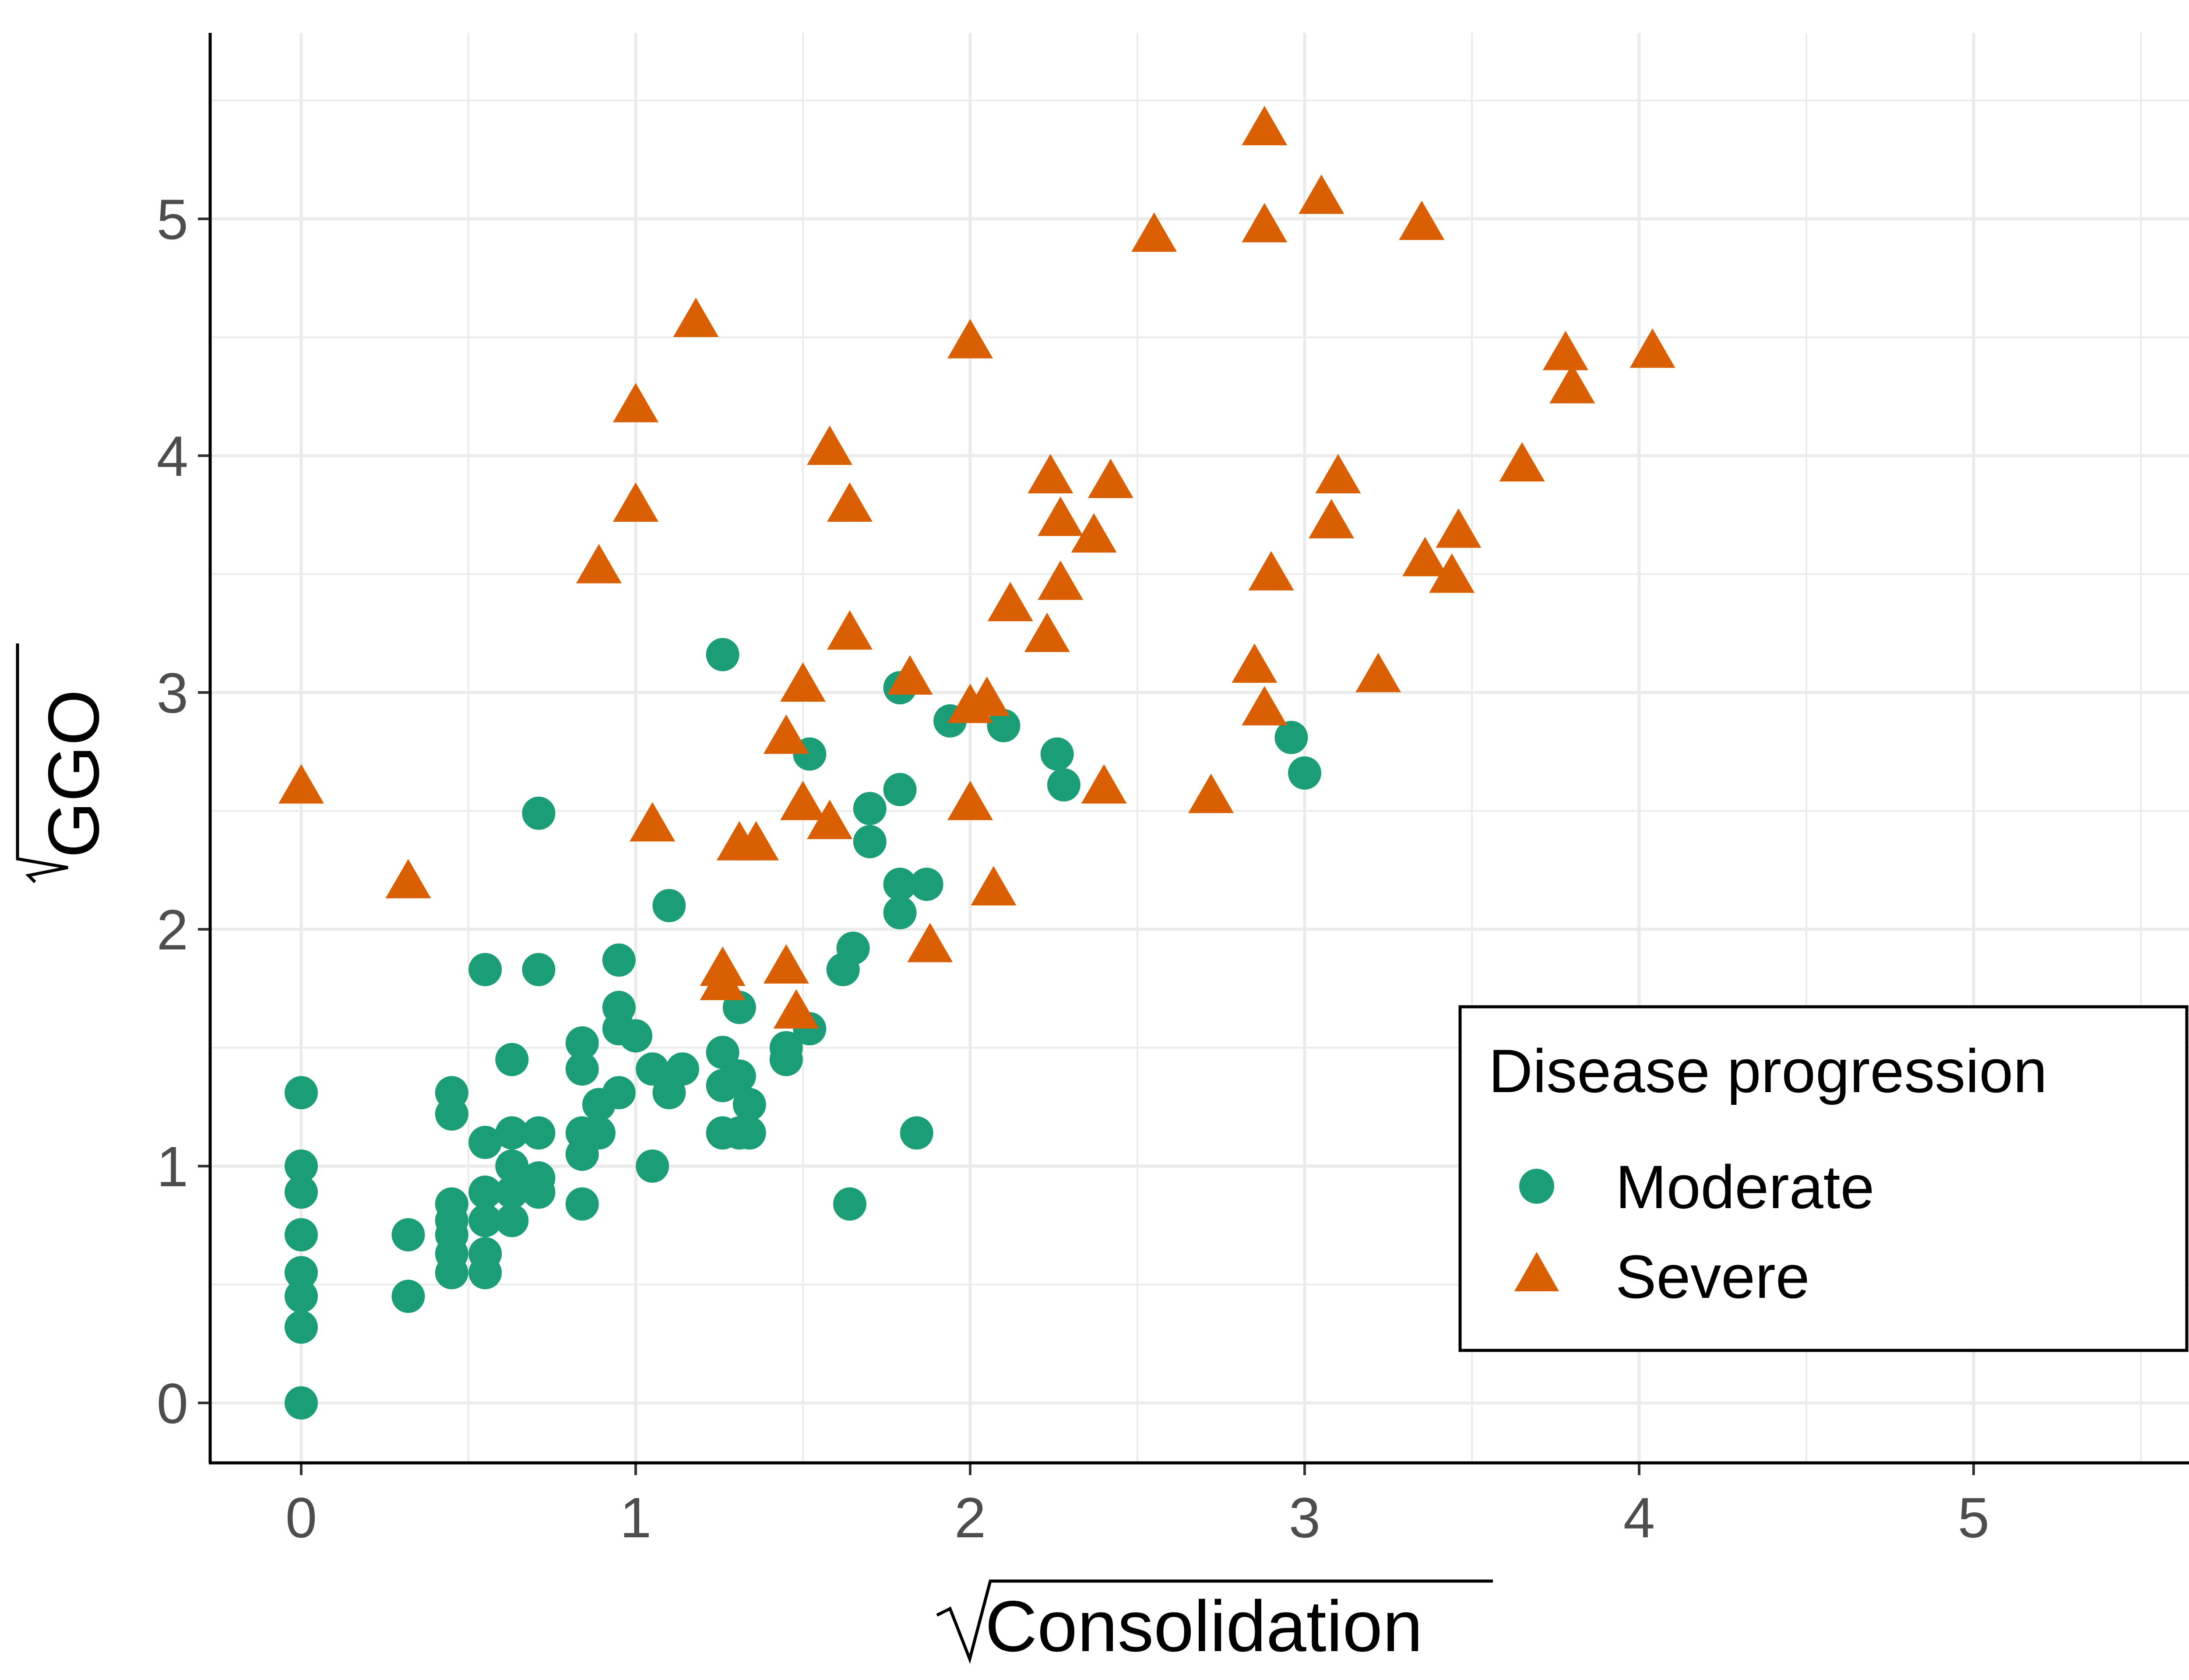  What do you see at coordinates (42, 763) in the screenshot?
I see `y-axis-radical-sign` at bounding box center [42, 763].